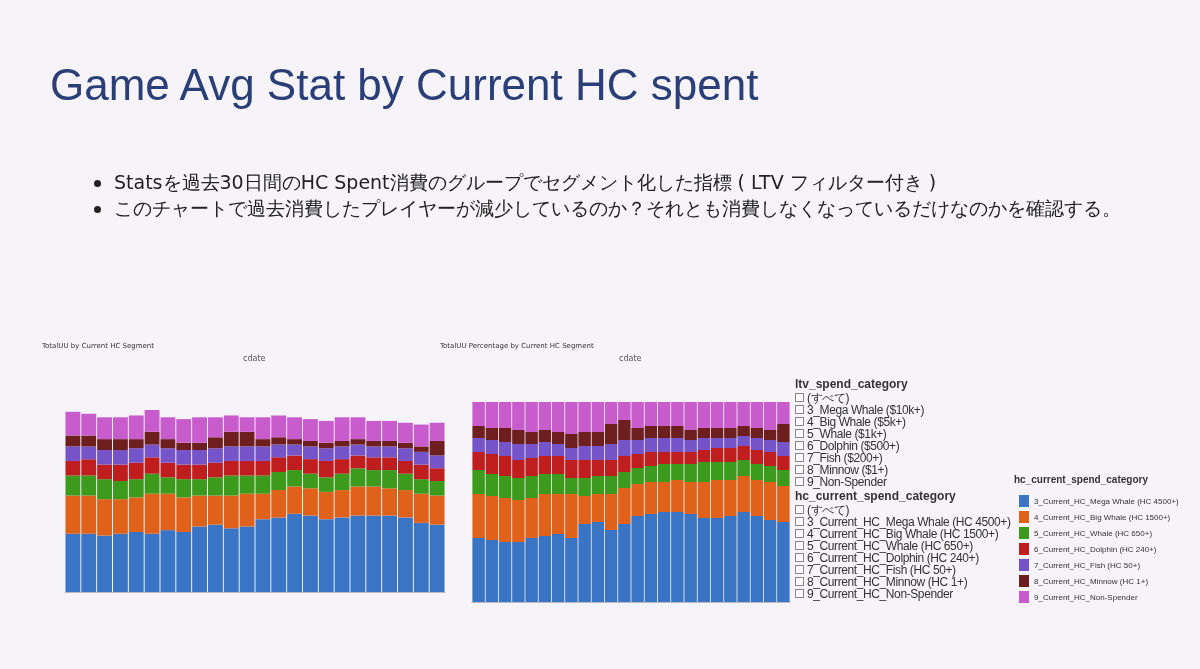 The width and height of the screenshot is (1200, 669). I want to click on text: Game Avg Stat by Current HC spent, so click(405, 85).